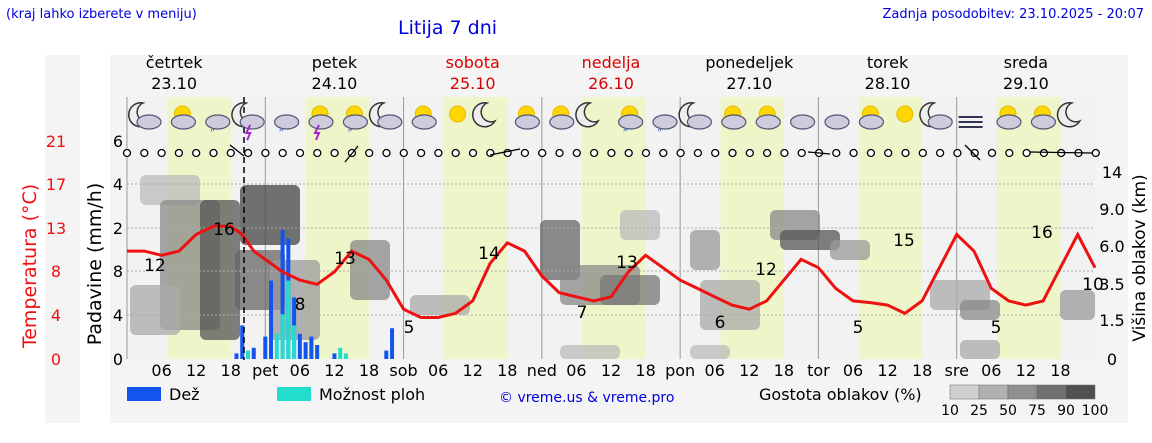  Describe the element at coordinates (300, 305) in the screenshot. I see `temperature-value-label: 8` at that location.